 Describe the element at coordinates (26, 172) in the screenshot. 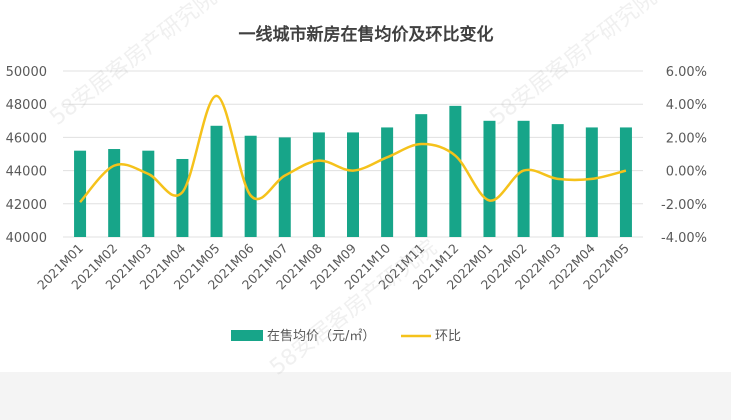

I see `y-left-tick-label: 44000` at that location.